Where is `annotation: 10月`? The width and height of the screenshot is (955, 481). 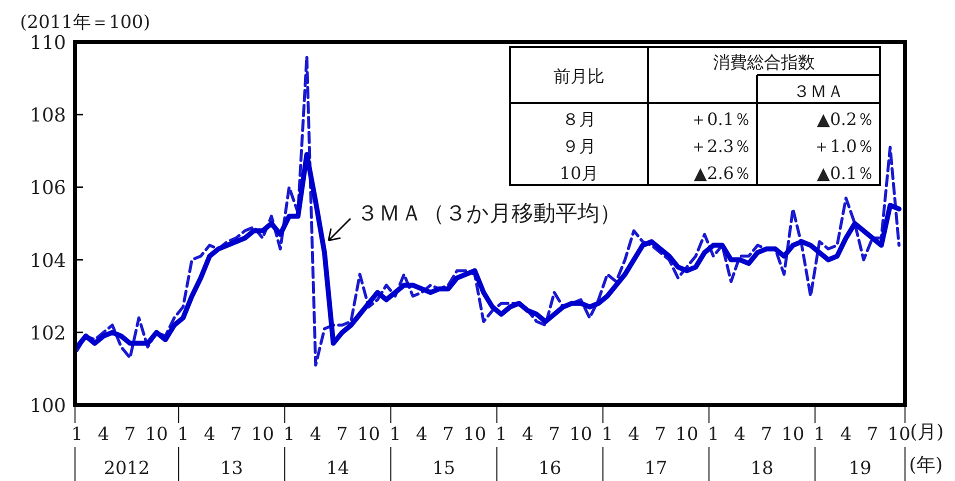 annotation: 10月 is located at coordinates (579, 174).